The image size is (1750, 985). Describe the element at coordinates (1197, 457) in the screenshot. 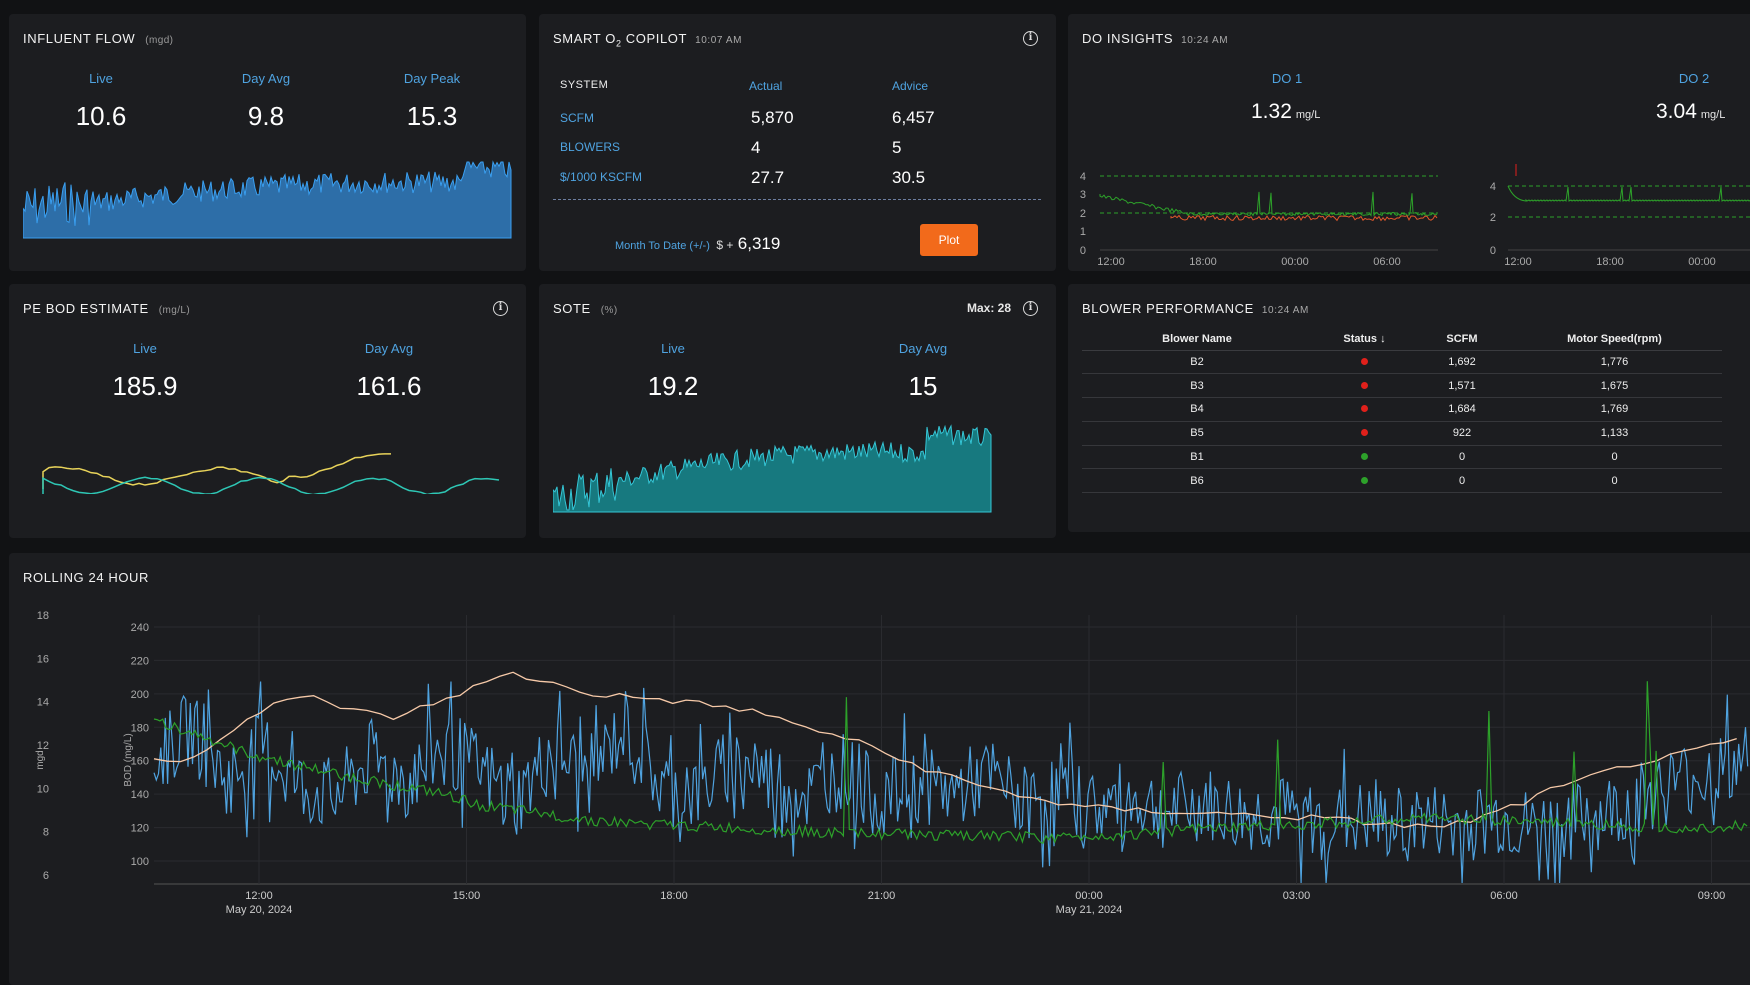

I see `blower-name: B1` at that location.